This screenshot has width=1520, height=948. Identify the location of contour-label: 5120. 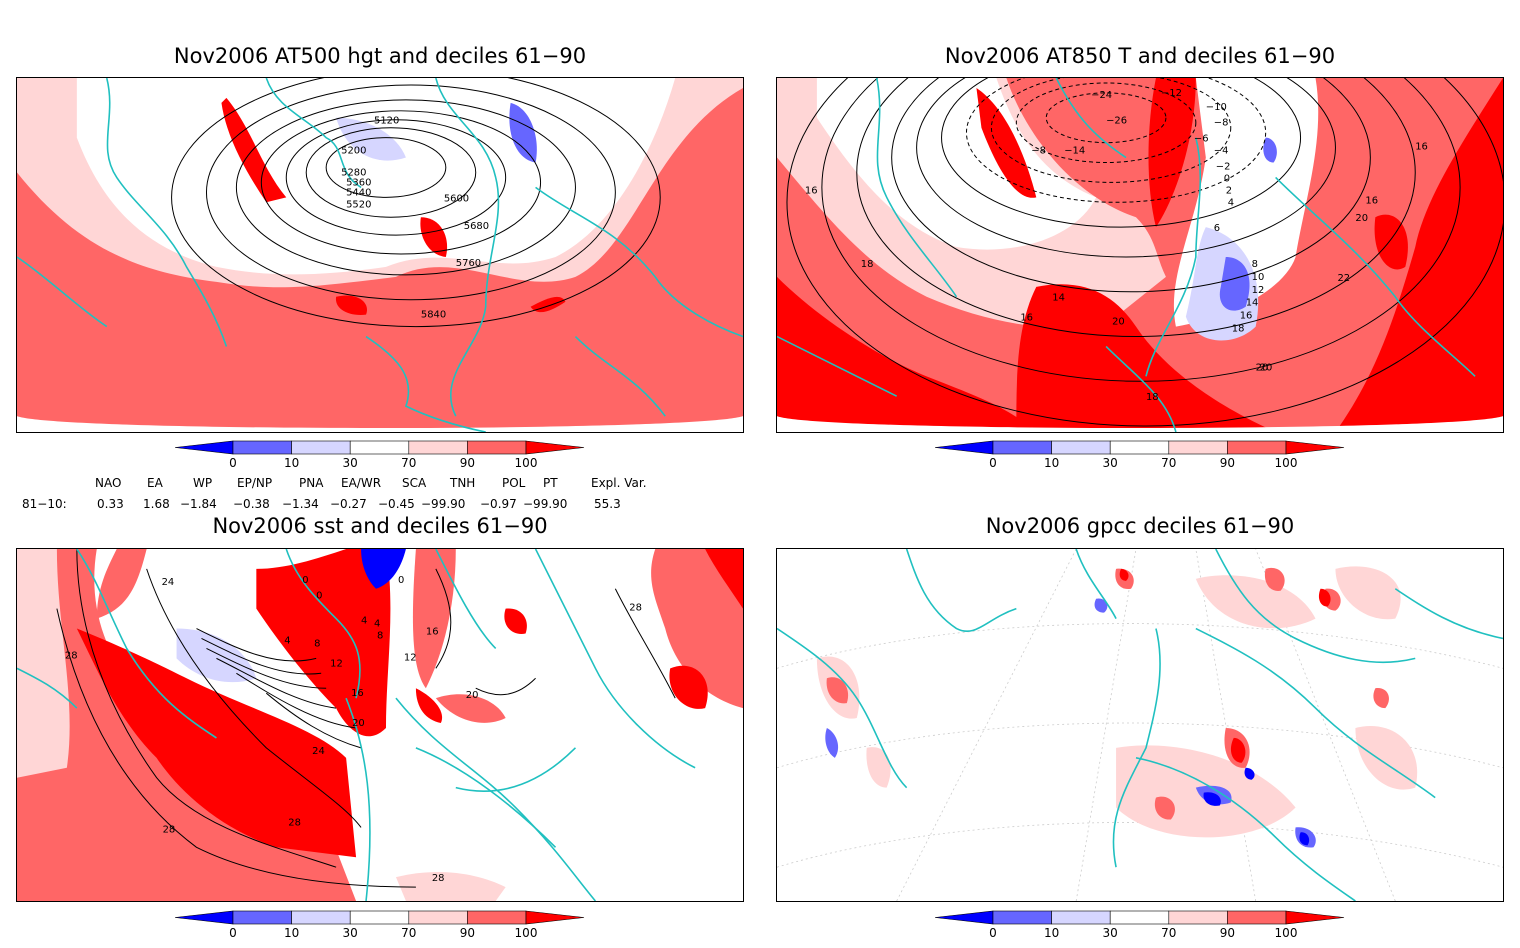
(386, 121).